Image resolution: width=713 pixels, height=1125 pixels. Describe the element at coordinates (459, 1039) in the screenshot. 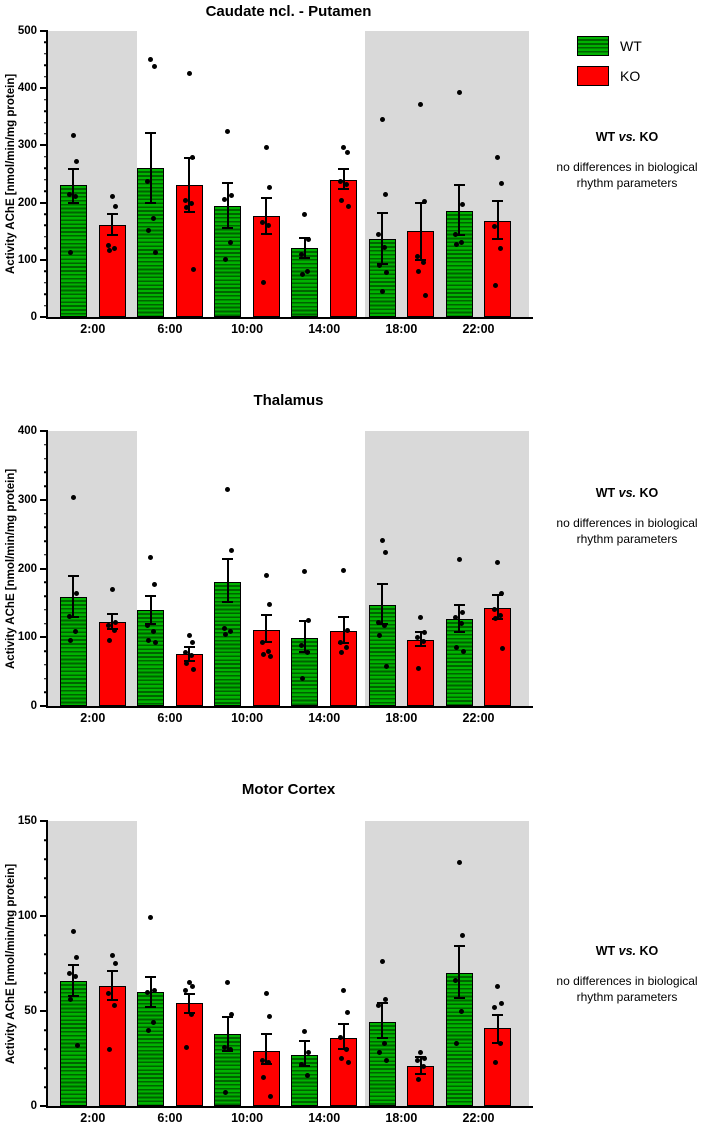

I see `bar-wt-22:00` at that location.